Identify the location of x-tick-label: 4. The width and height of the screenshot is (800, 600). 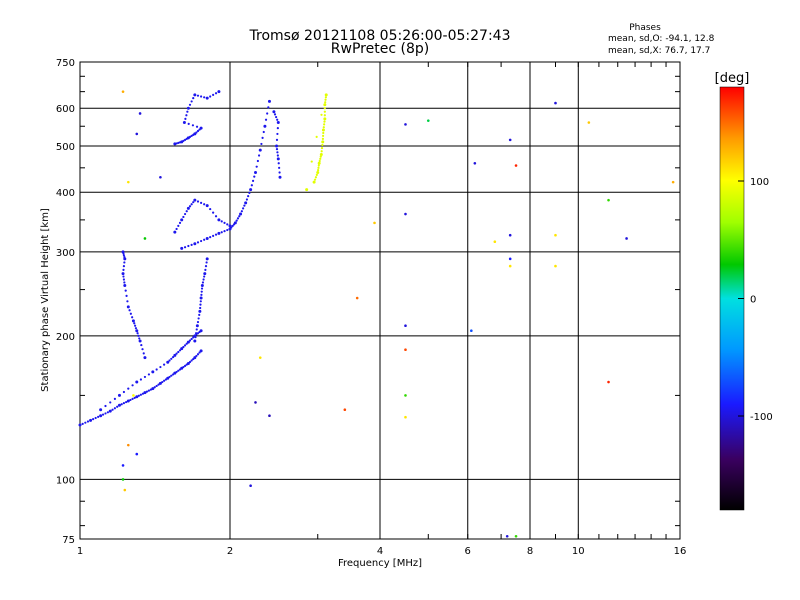
(380, 551).